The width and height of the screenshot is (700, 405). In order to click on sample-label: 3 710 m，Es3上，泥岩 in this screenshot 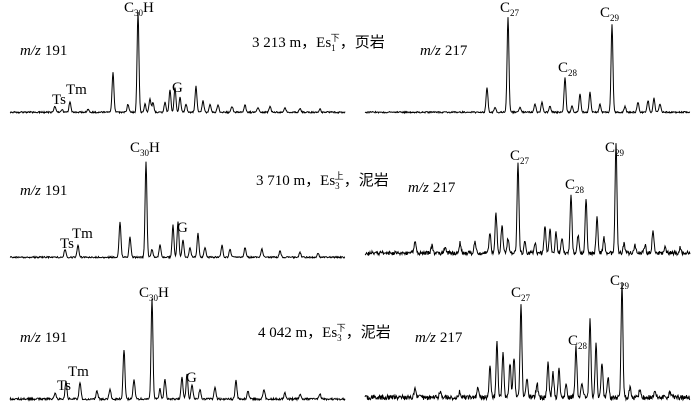, I will do `click(322, 181)`.